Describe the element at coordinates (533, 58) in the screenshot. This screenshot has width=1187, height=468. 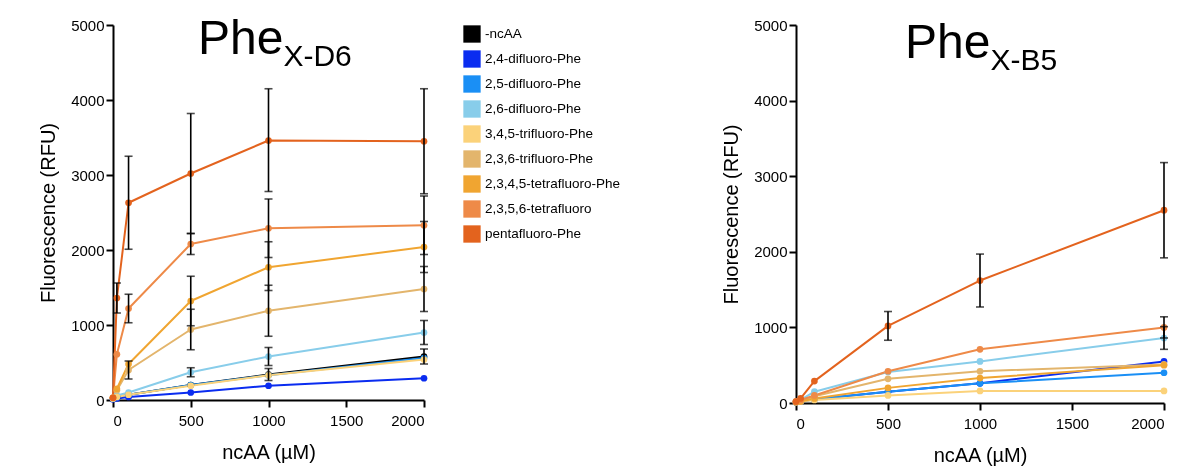
I see `legend-label: 2,4-difluoro-Phe` at that location.